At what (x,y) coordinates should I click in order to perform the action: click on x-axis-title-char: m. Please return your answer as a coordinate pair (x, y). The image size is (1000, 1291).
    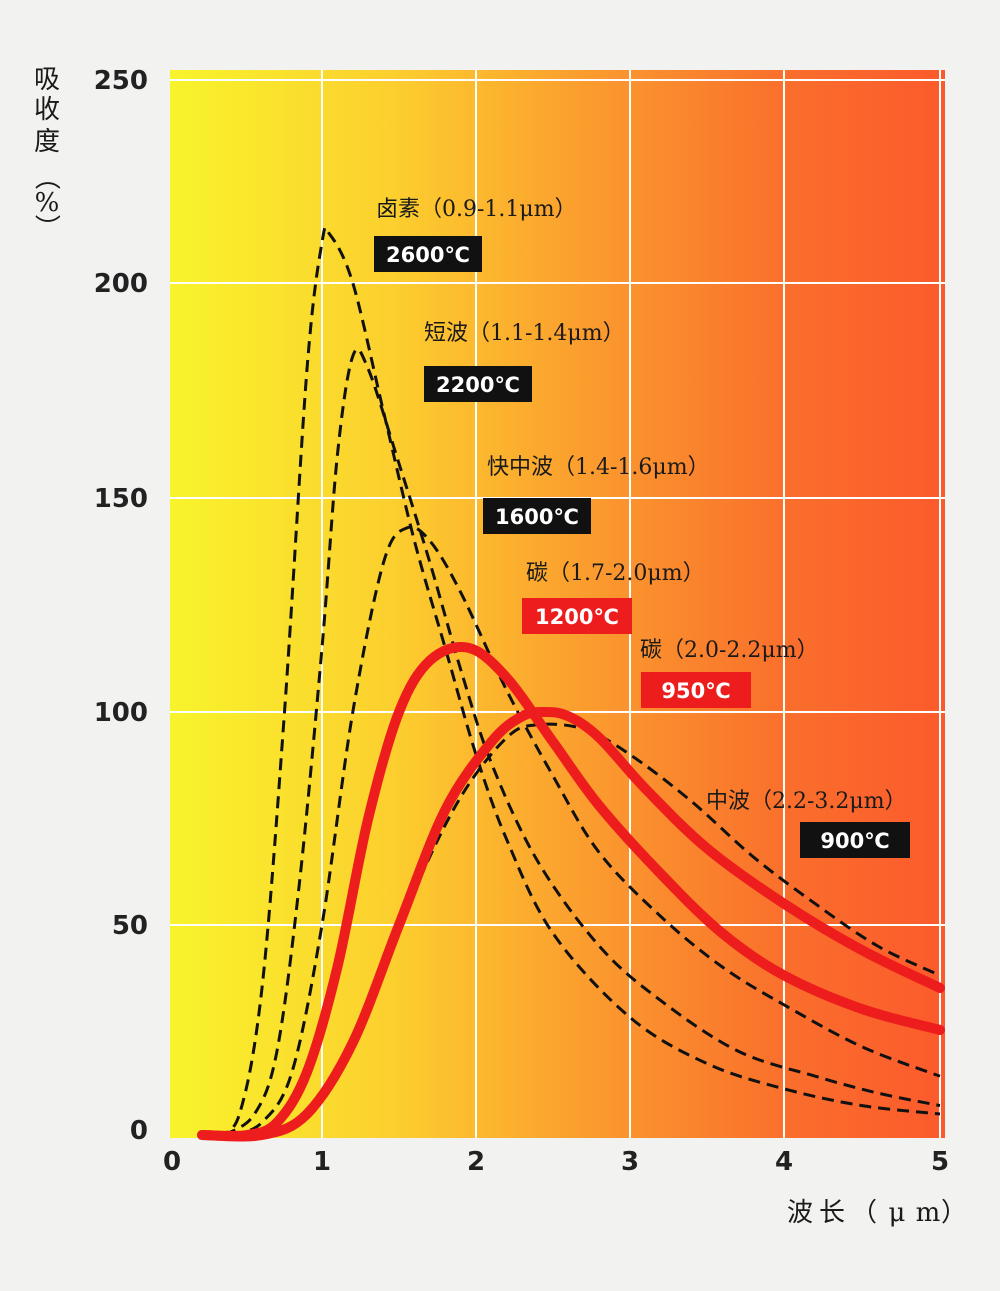
    Looking at the image, I should click on (928, 1213).